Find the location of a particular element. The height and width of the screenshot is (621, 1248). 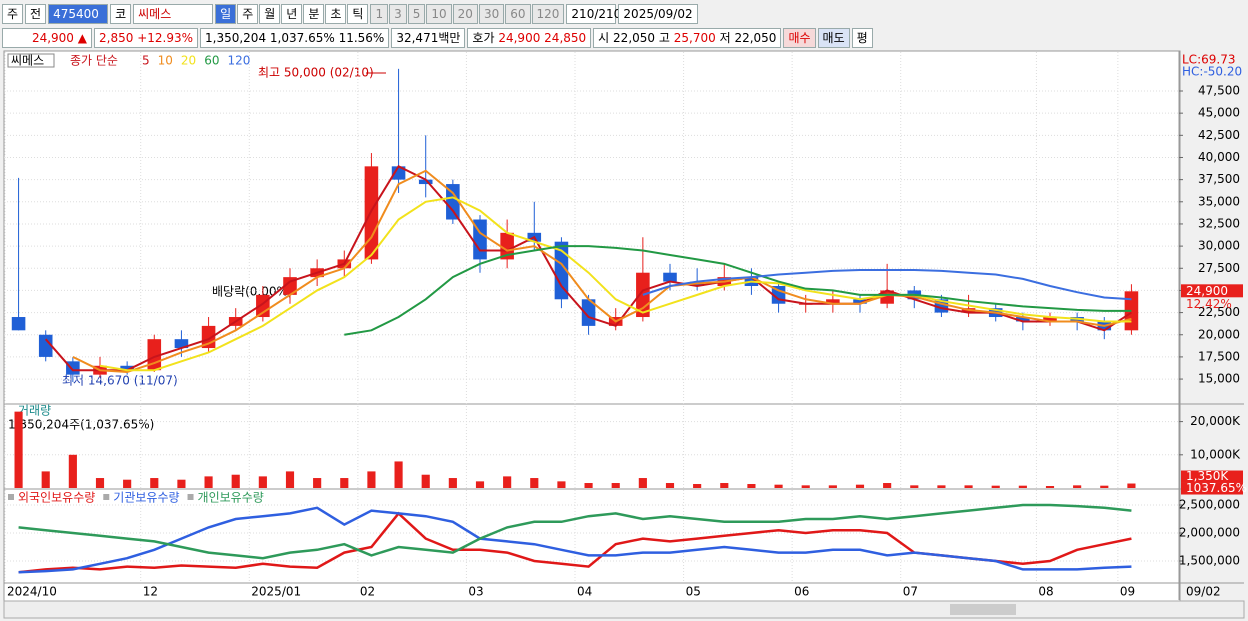

code-input: 475400 is located at coordinates (78, 14).